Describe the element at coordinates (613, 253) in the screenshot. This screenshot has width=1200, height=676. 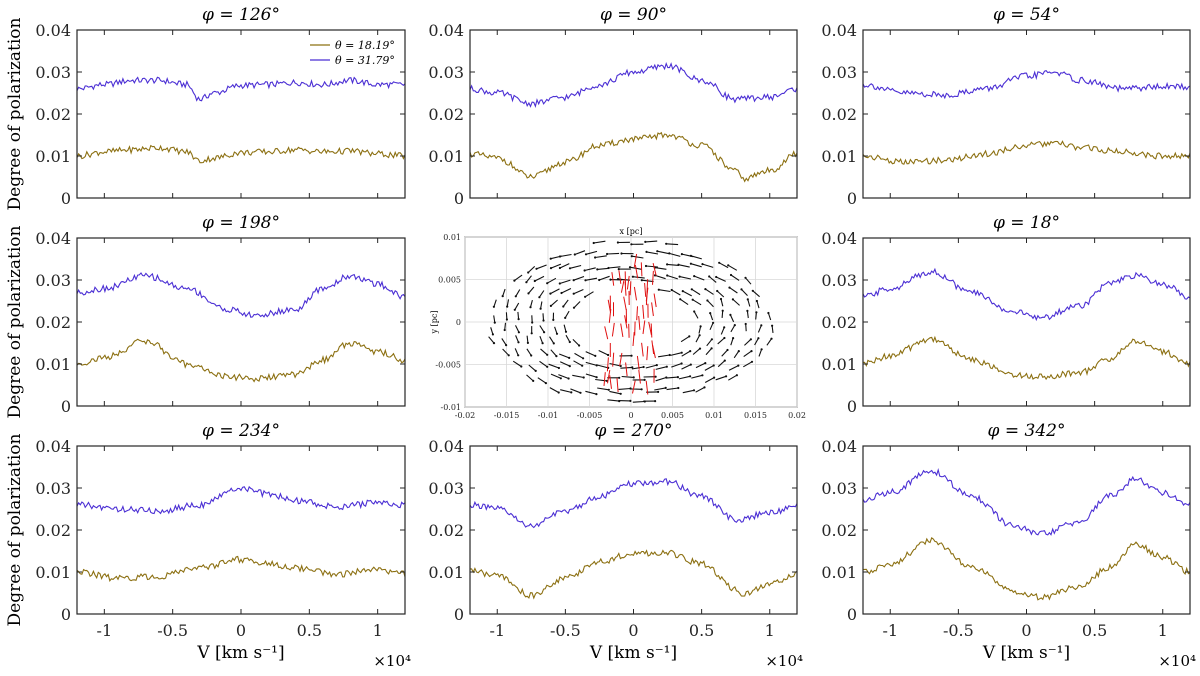
I see `torus-vector` at that location.